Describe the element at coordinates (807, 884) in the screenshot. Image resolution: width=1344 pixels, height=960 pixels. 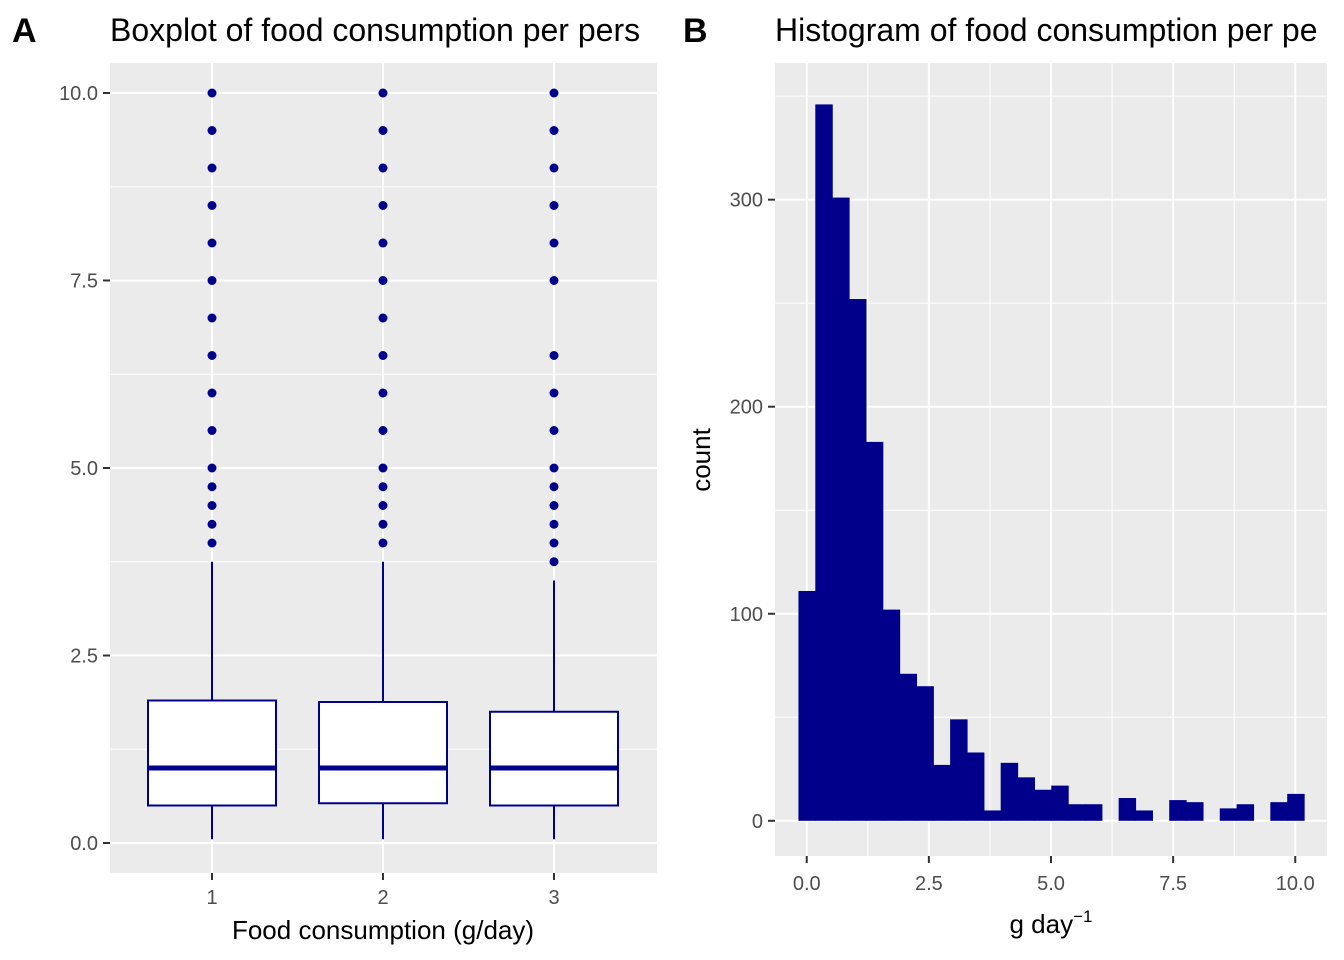
I see `x-tick-label: 0.0` at that location.